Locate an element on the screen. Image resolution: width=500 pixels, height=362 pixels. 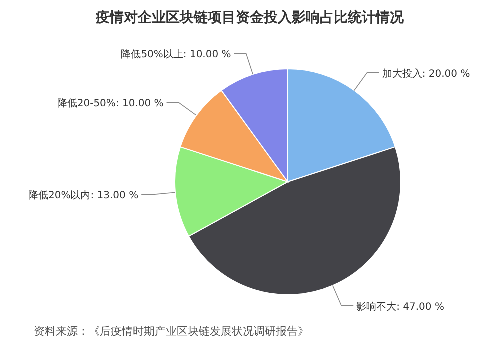
slice-label: 降低20%以内: 13.00 % is located at coordinates (83, 196).